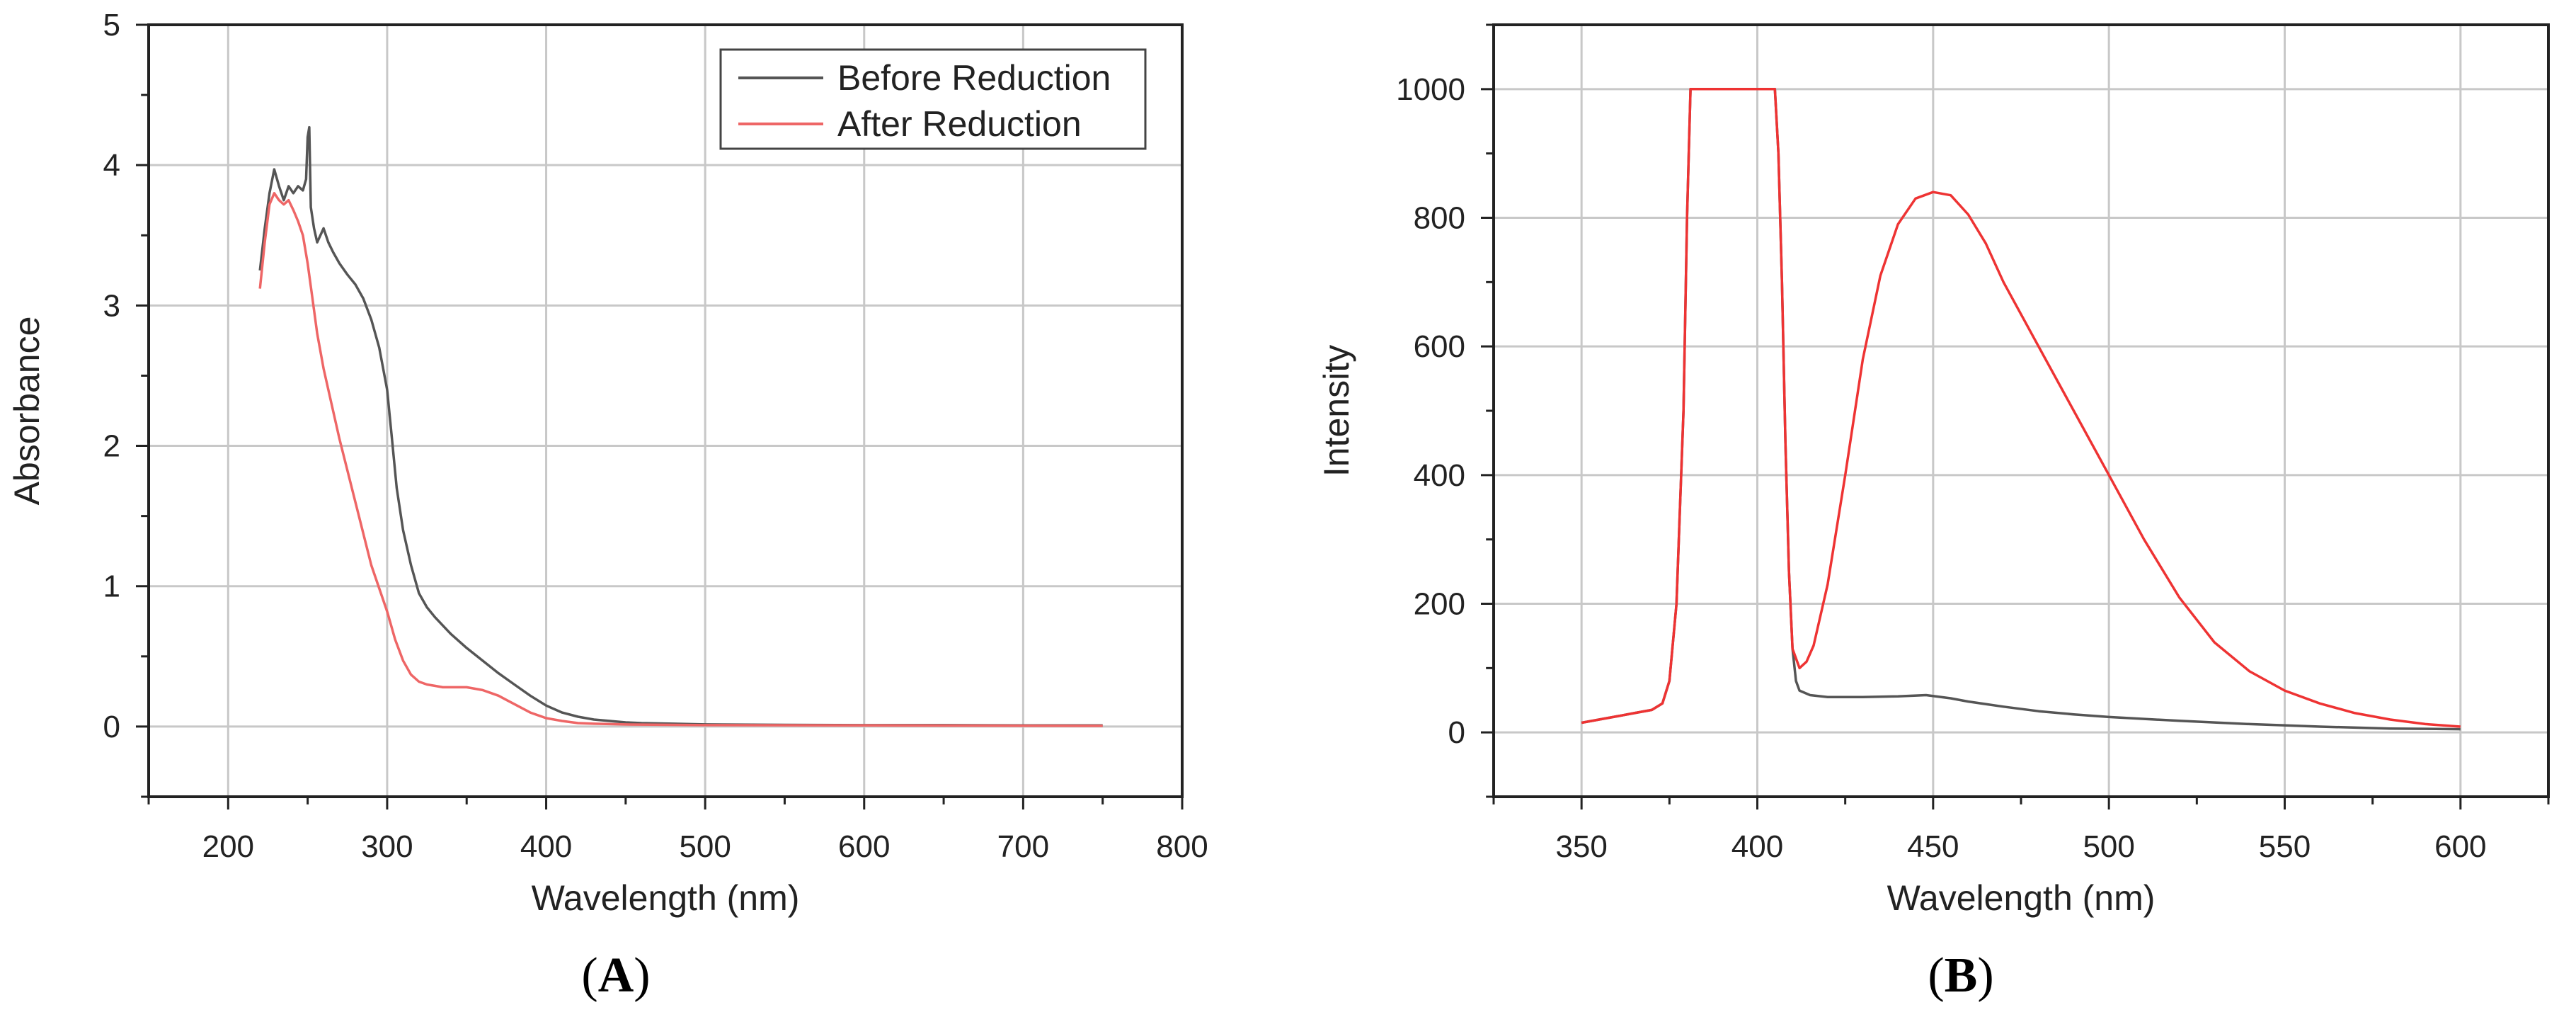 The height and width of the screenshot is (1017, 2576). I want to click on y-tick-label: 3, so click(111, 305).